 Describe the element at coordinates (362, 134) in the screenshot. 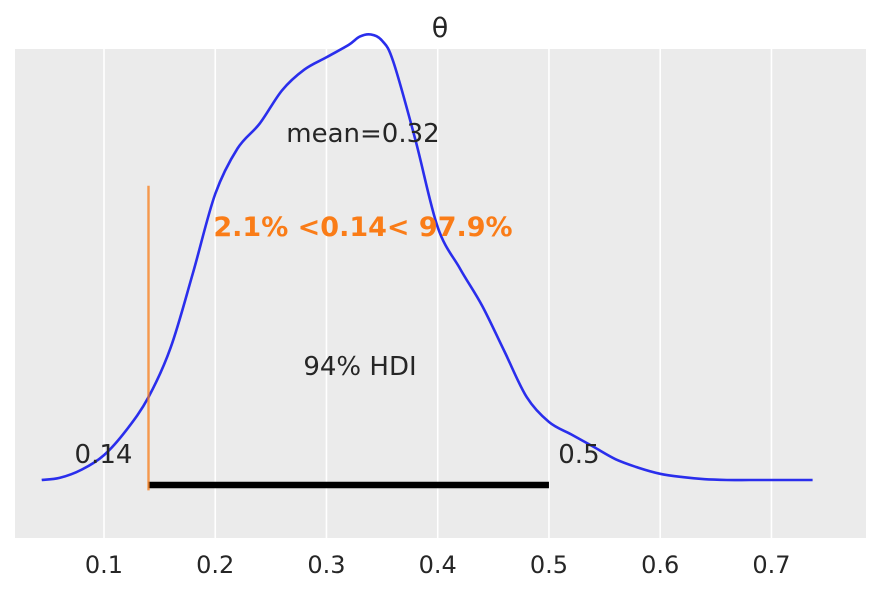

I see `mean-label: mean=0.32` at that location.